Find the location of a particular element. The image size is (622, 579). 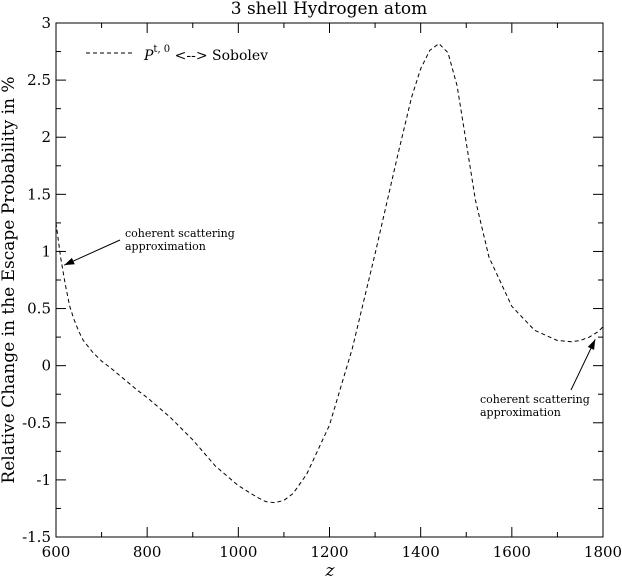

chart-title: 3 shell Hydrogen atom is located at coordinates (329, 9).